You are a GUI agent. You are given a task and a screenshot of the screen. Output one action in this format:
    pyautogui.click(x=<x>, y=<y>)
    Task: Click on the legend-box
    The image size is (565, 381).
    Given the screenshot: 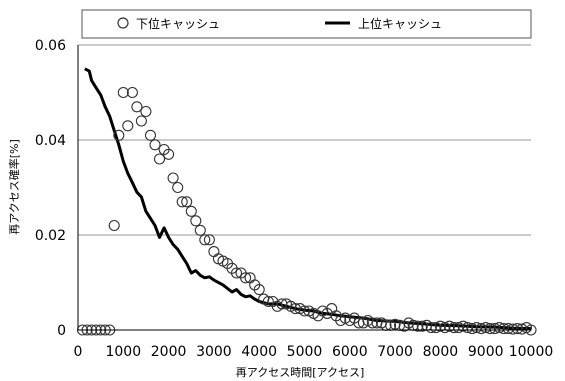 What is the action you would take?
    pyautogui.click(x=306, y=24)
    